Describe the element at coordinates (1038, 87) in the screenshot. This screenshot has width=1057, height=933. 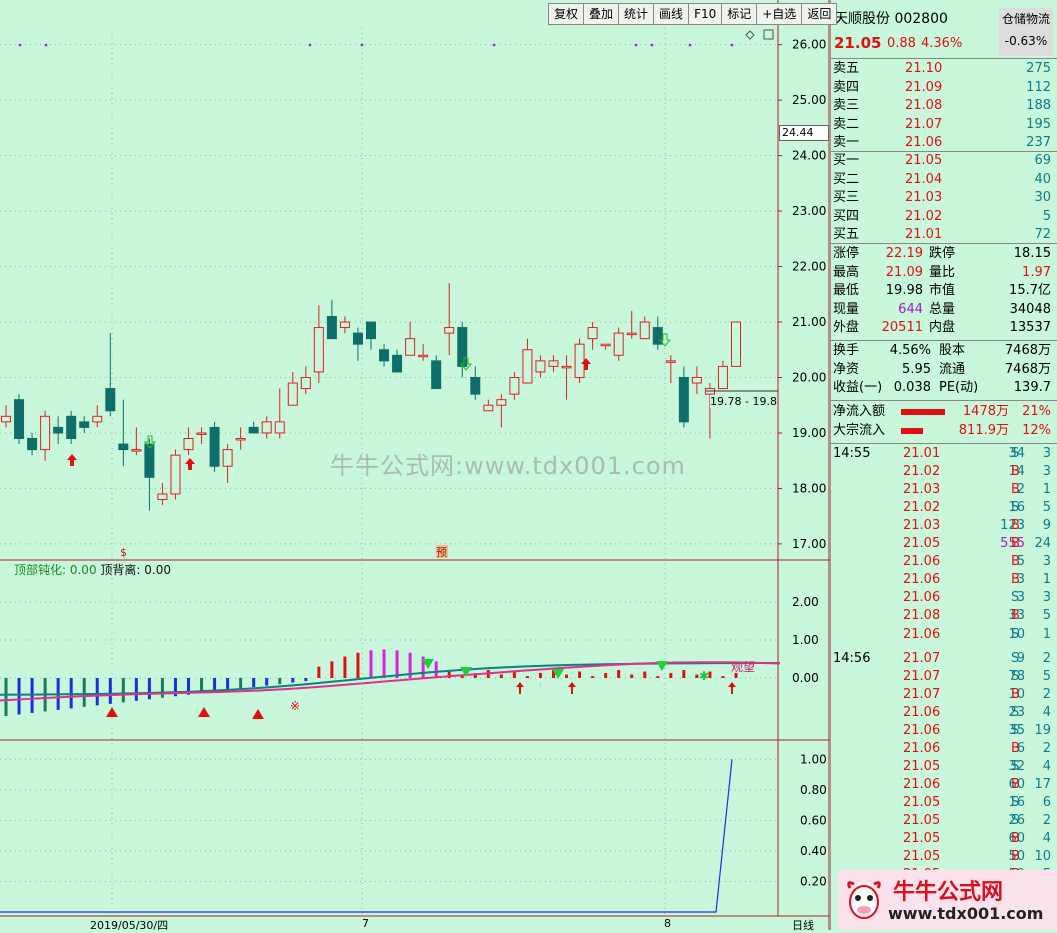
I see `ask-volume: 112` at that location.